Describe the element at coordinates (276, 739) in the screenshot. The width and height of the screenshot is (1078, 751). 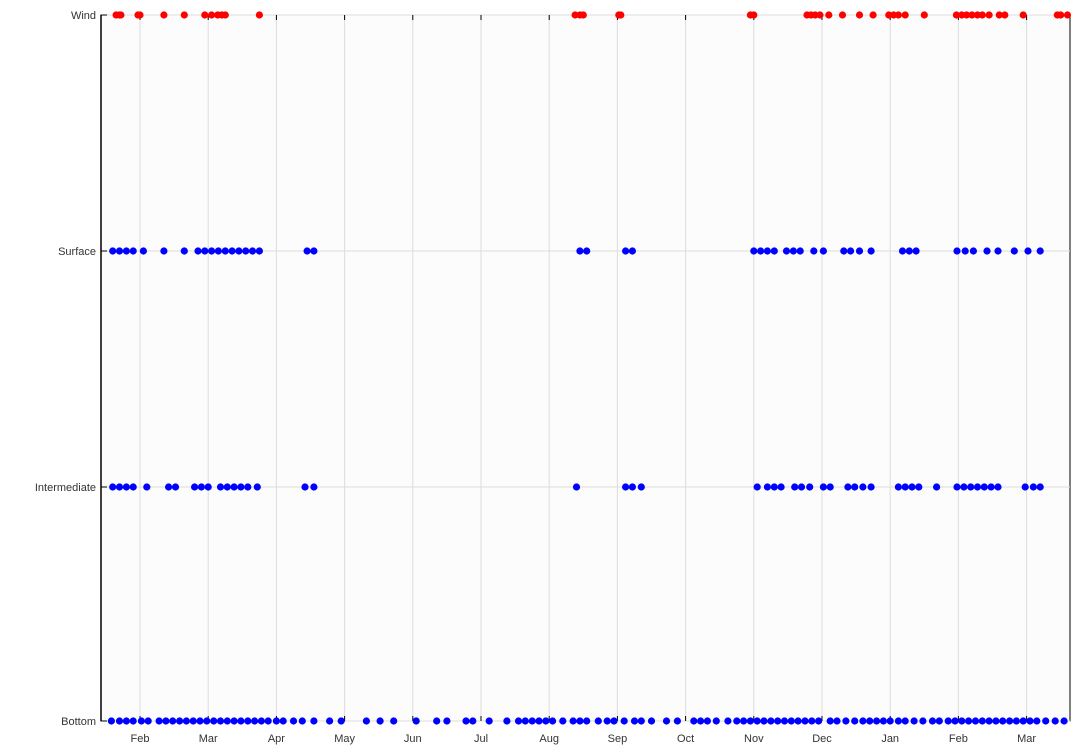
I see `x-tick-label: Apr` at that location.